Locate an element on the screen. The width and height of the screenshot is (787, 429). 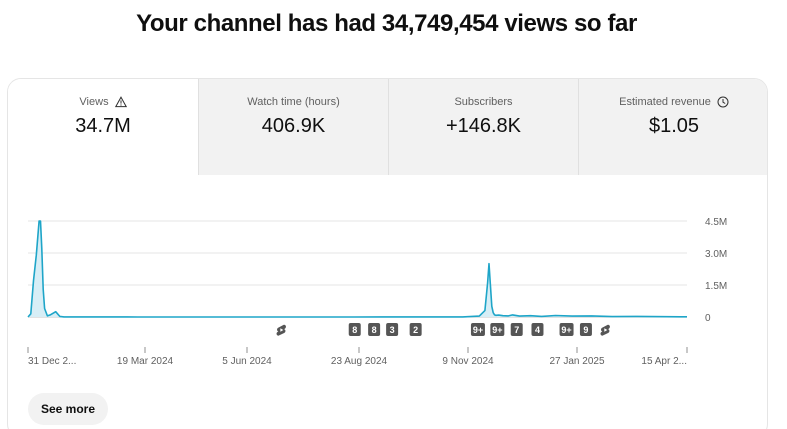
annotation-marker-label: 9 is located at coordinates (585, 330).